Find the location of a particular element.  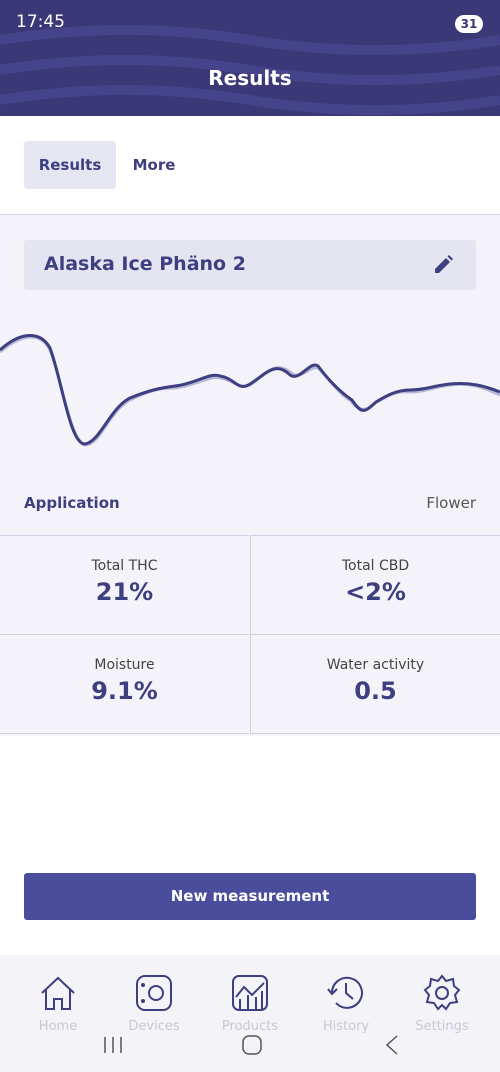

metric-cell: Water activity 0.5 is located at coordinates (375, 684).